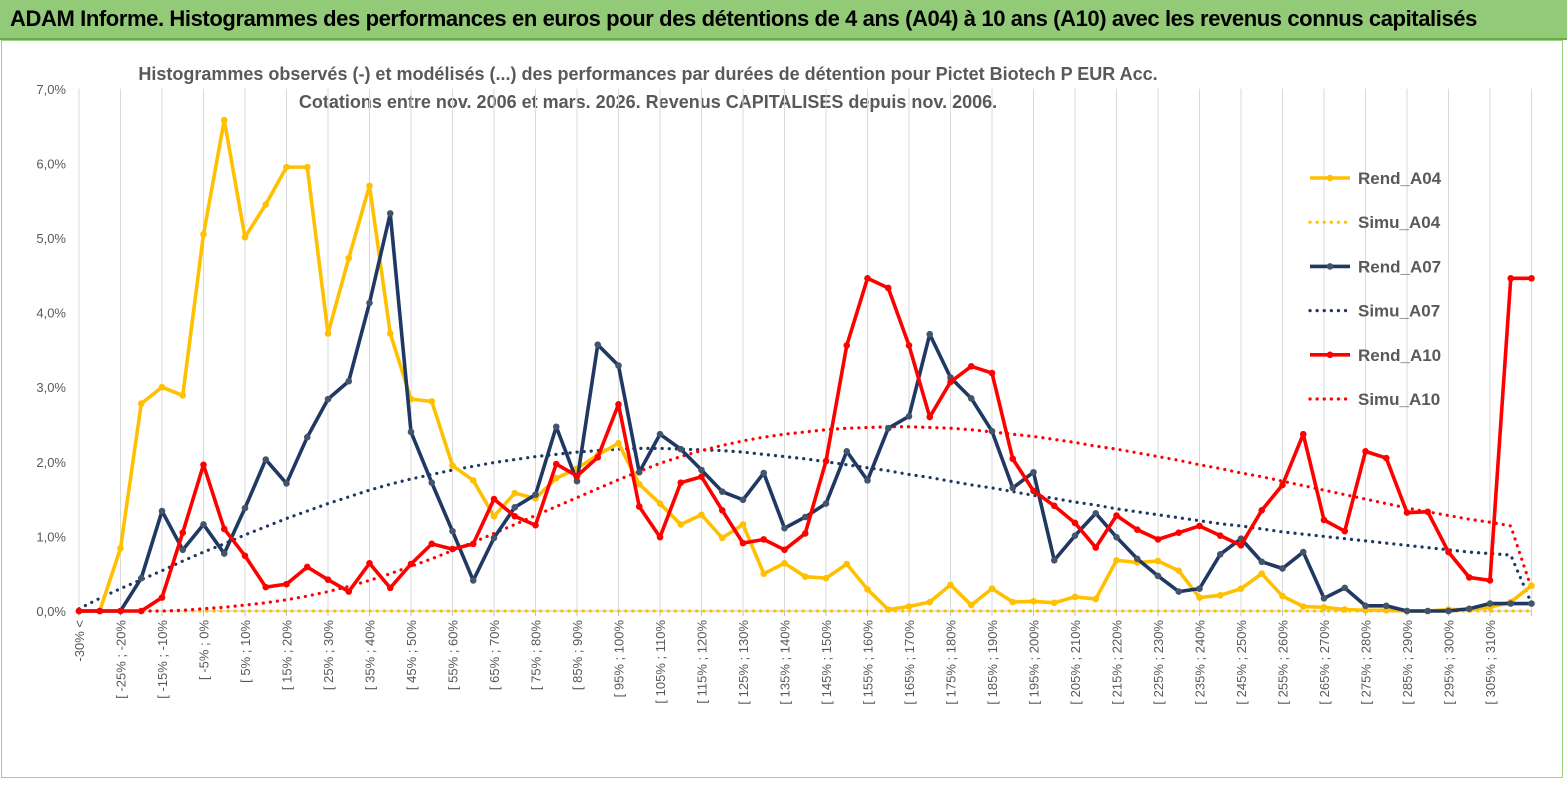 The height and width of the screenshot is (789, 1567). I want to click on x-tick-label: [ 295% ; 300%, so click(1449, 662).